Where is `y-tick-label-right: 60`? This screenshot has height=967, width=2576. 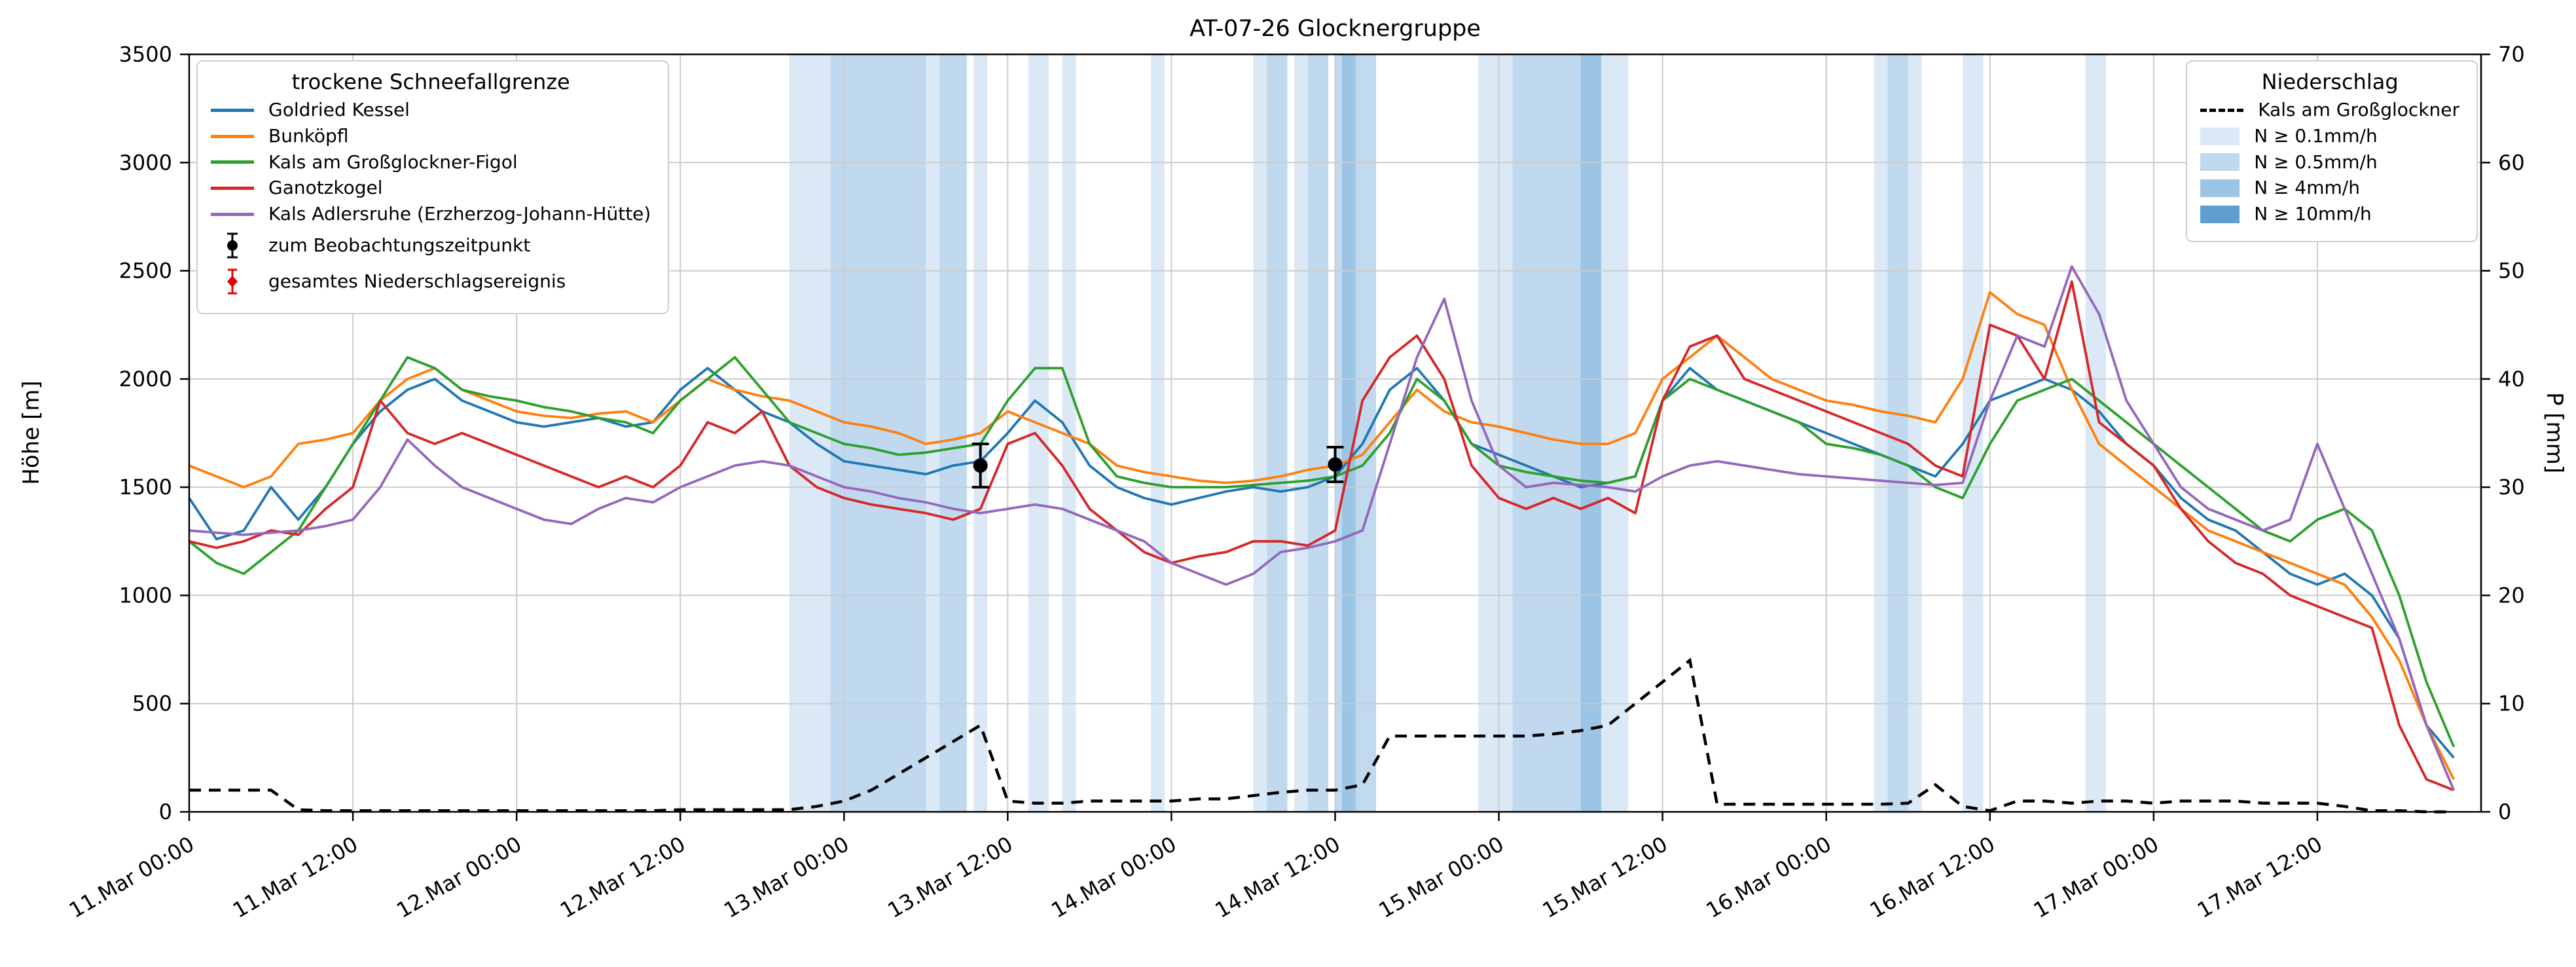
y-tick-label-right: 60 is located at coordinates (2511, 162).